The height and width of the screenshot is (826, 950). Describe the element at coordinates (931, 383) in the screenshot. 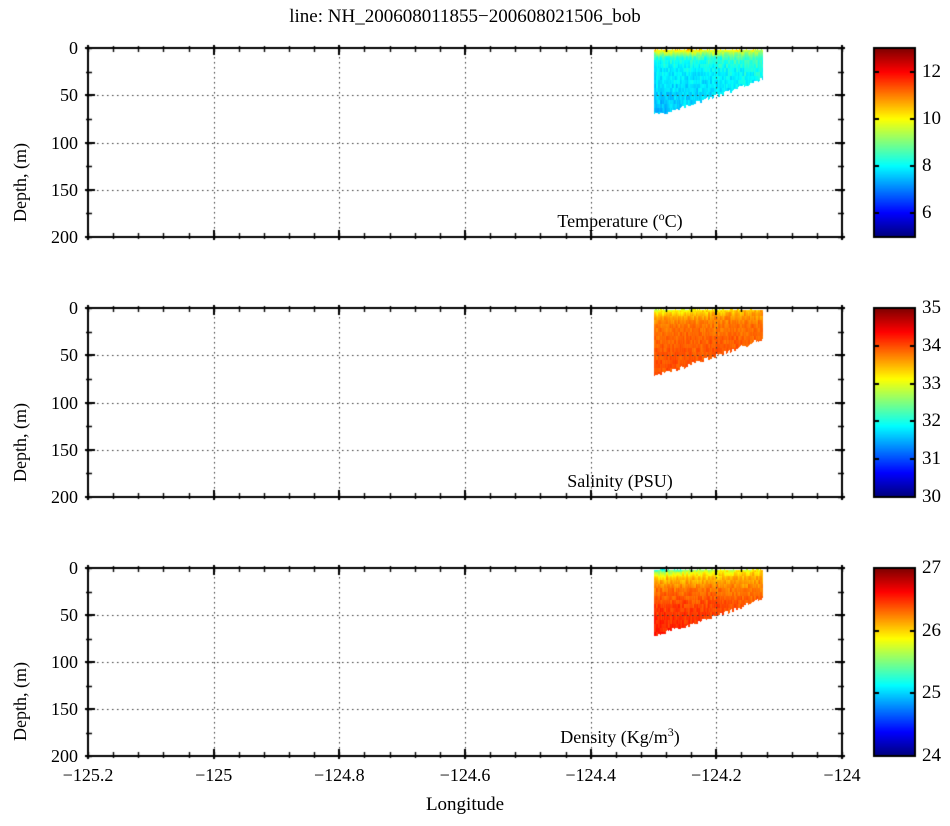

I see `colorbar-tick-label: 33` at that location.